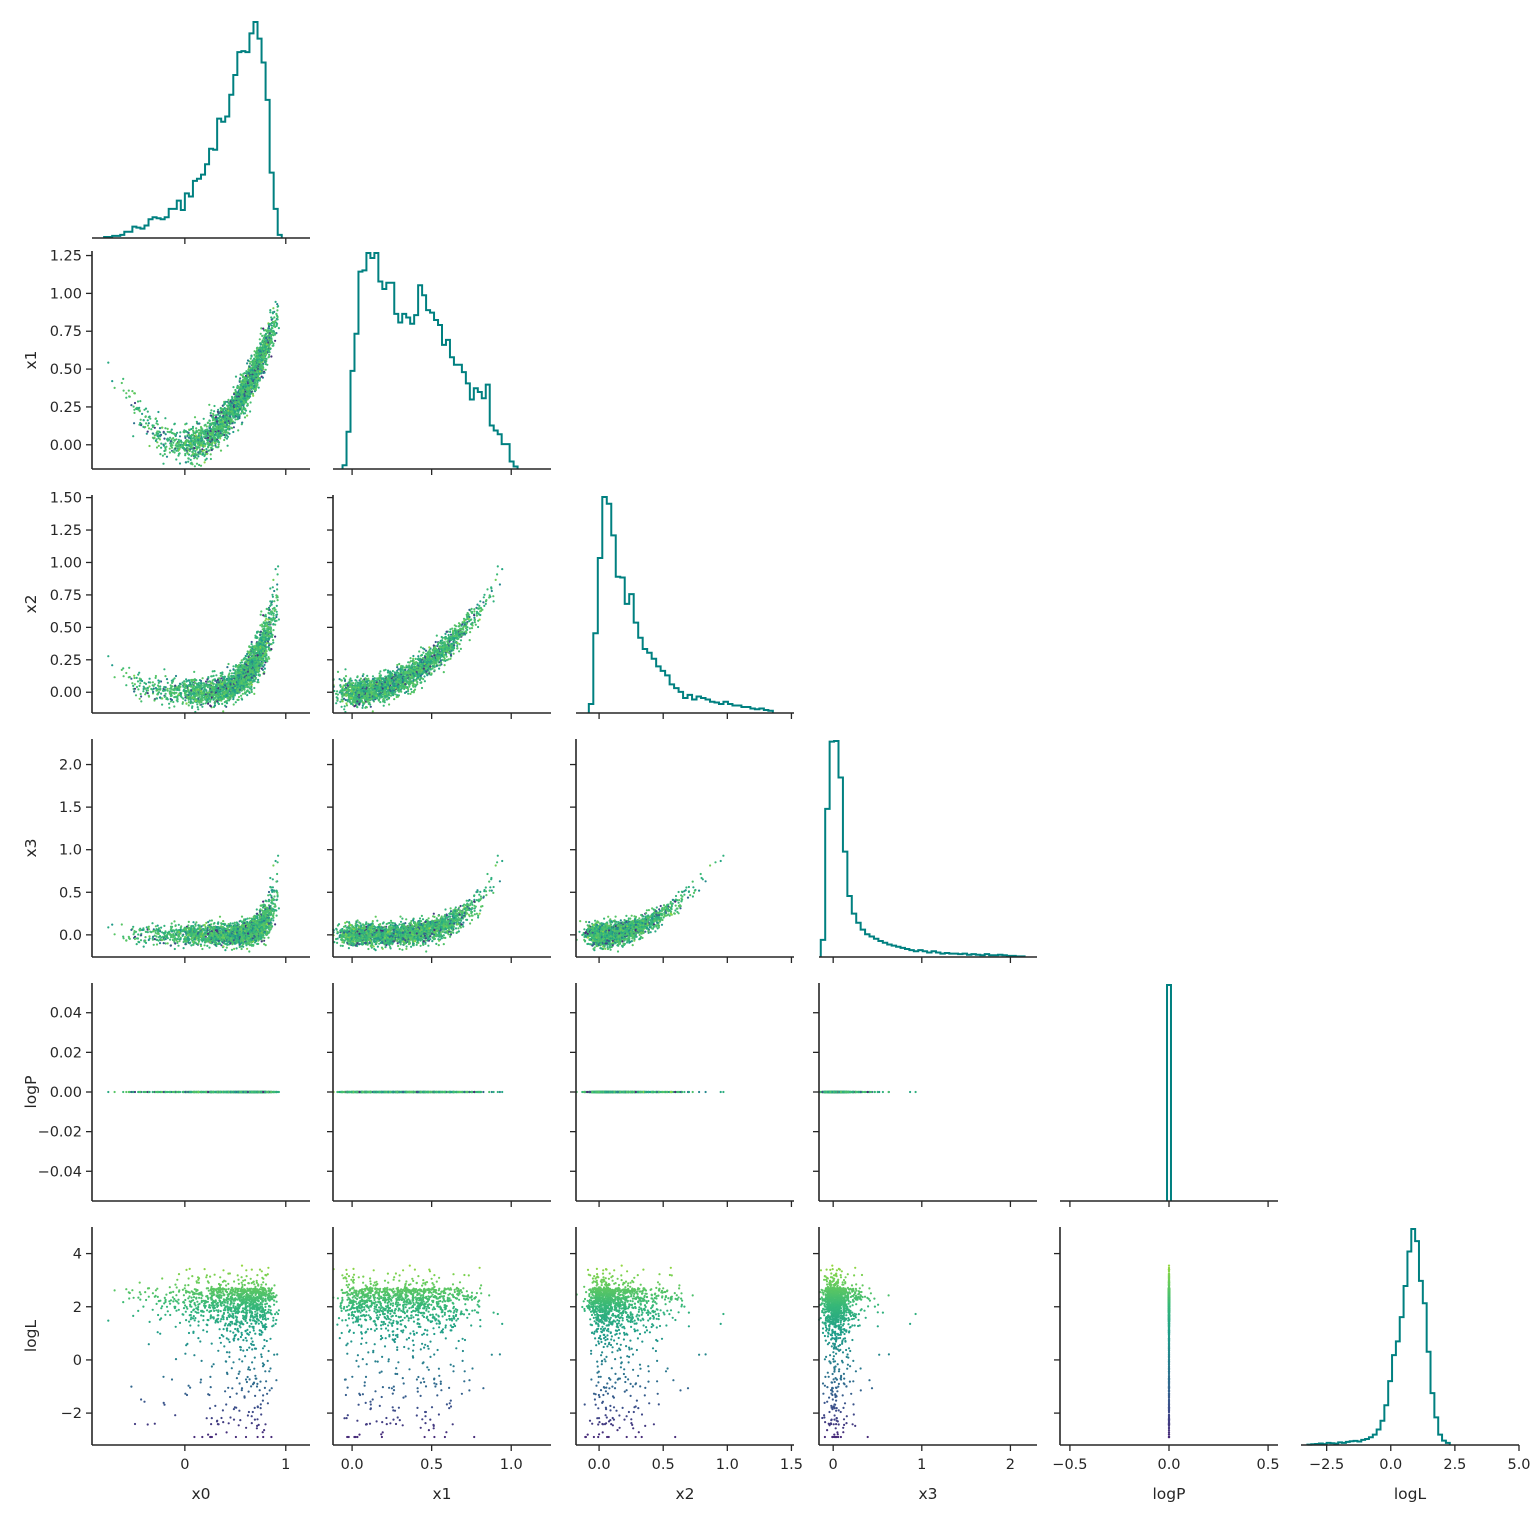 The image size is (1540, 1513). What do you see at coordinates (66, 257) in the screenshot?
I see `y-tick-label: 1.25` at bounding box center [66, 257].